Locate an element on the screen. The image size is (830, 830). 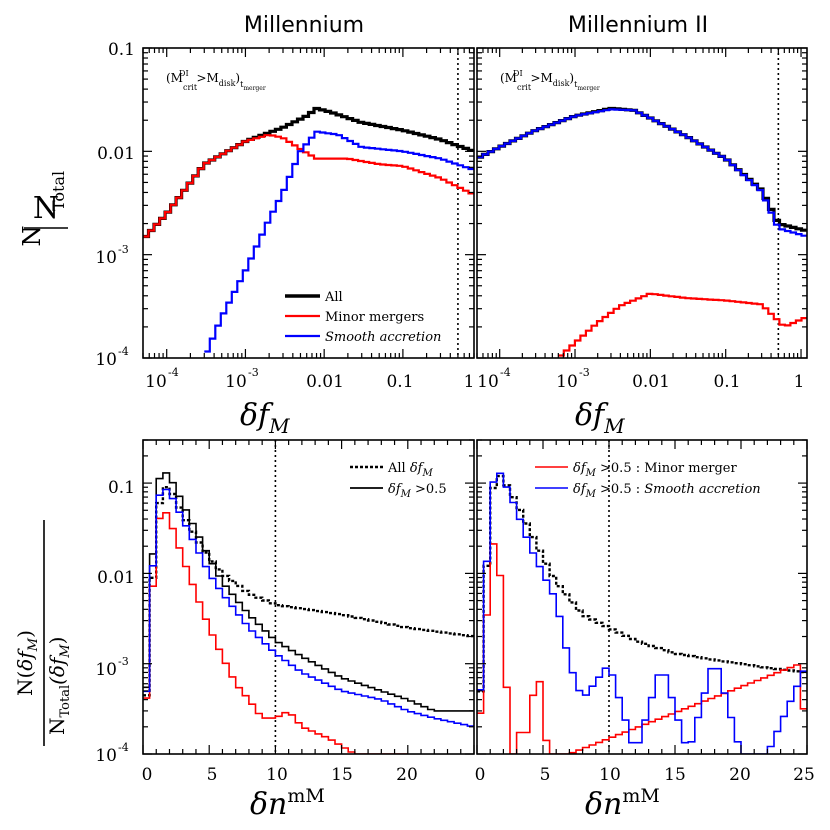
xtick-br-10: 10 is located at coordinates (610, 775).